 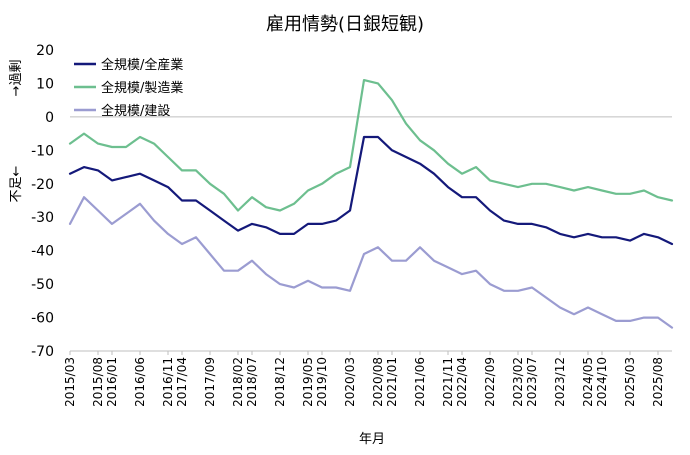 I want to click on x-tick-label: 2024/10, so click(x=602, y=382).